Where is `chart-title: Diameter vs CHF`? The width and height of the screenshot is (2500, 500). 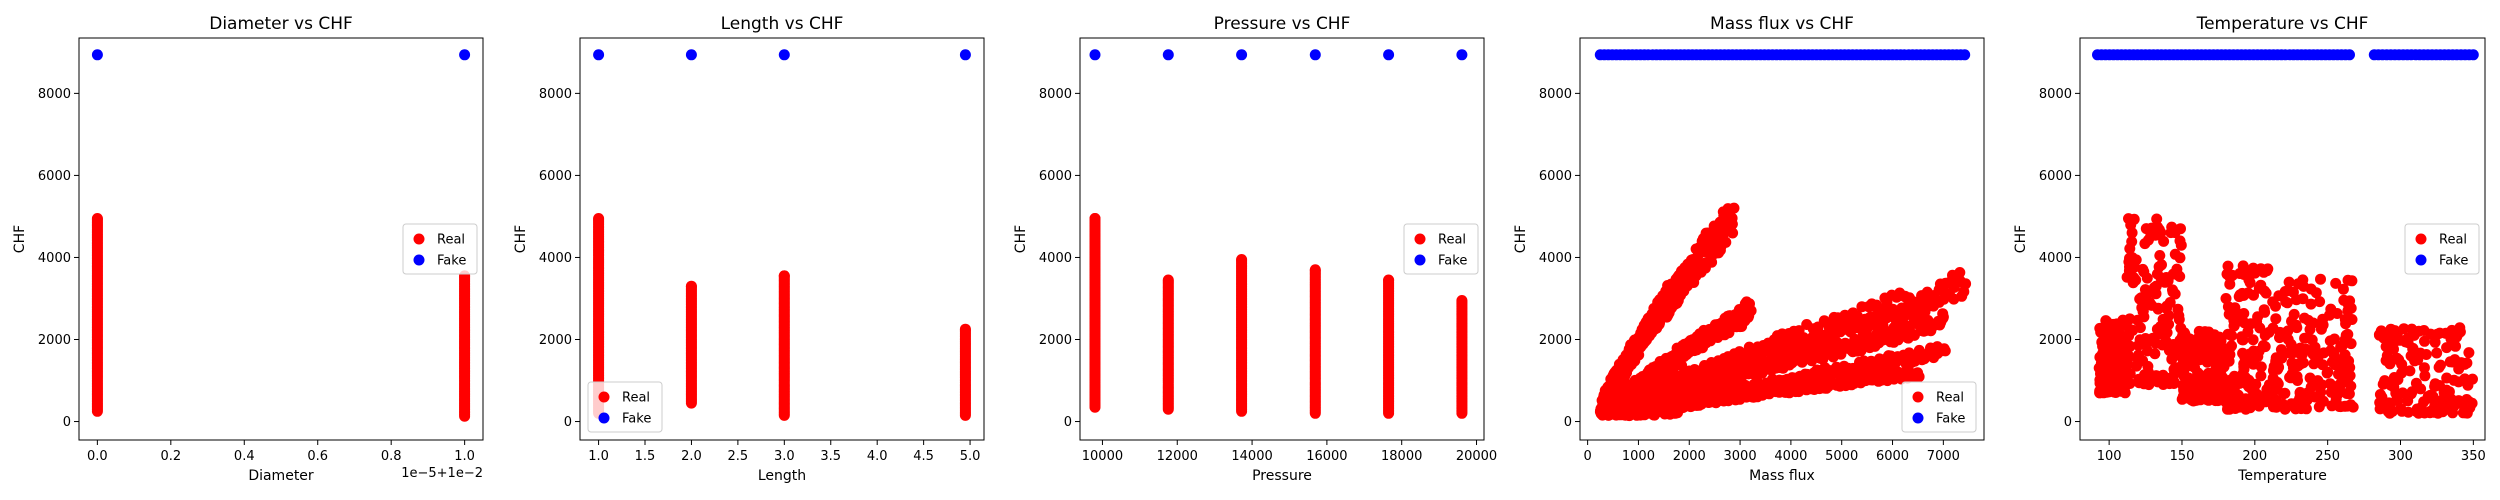
chart-title: Diameter vs CHF is located at coordinates (281, 24).